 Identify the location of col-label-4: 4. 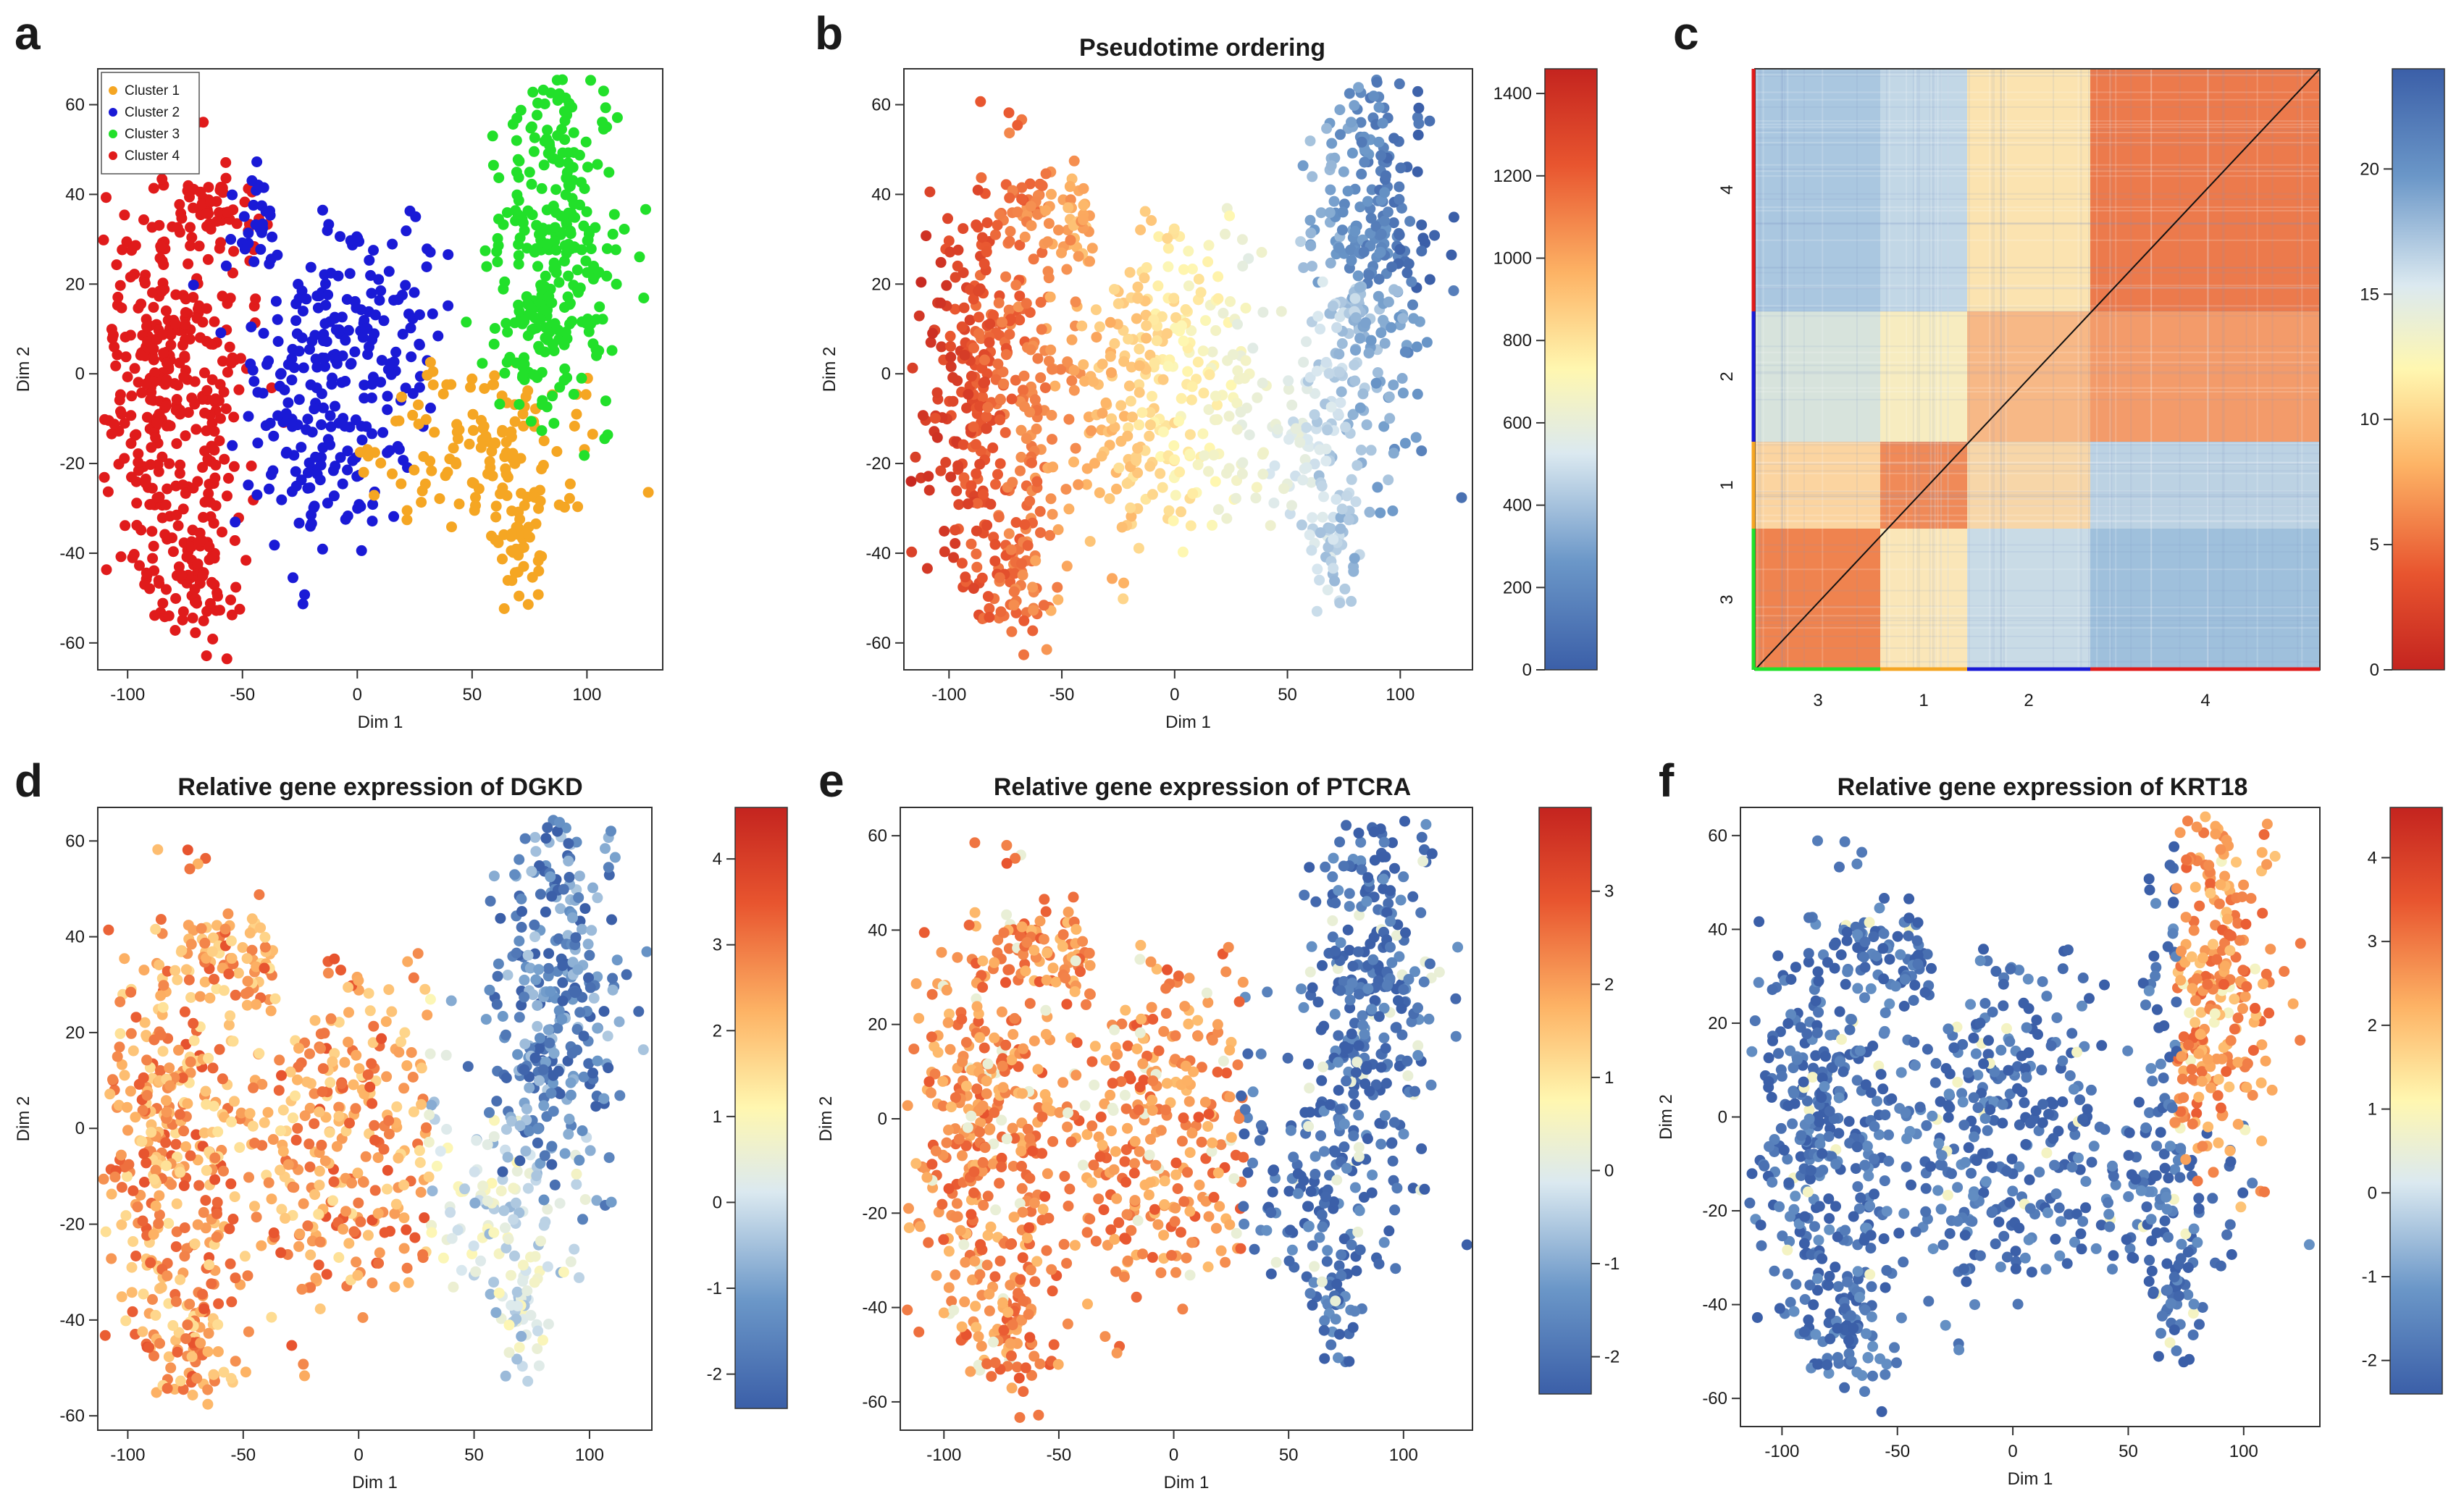
(2205, 700).